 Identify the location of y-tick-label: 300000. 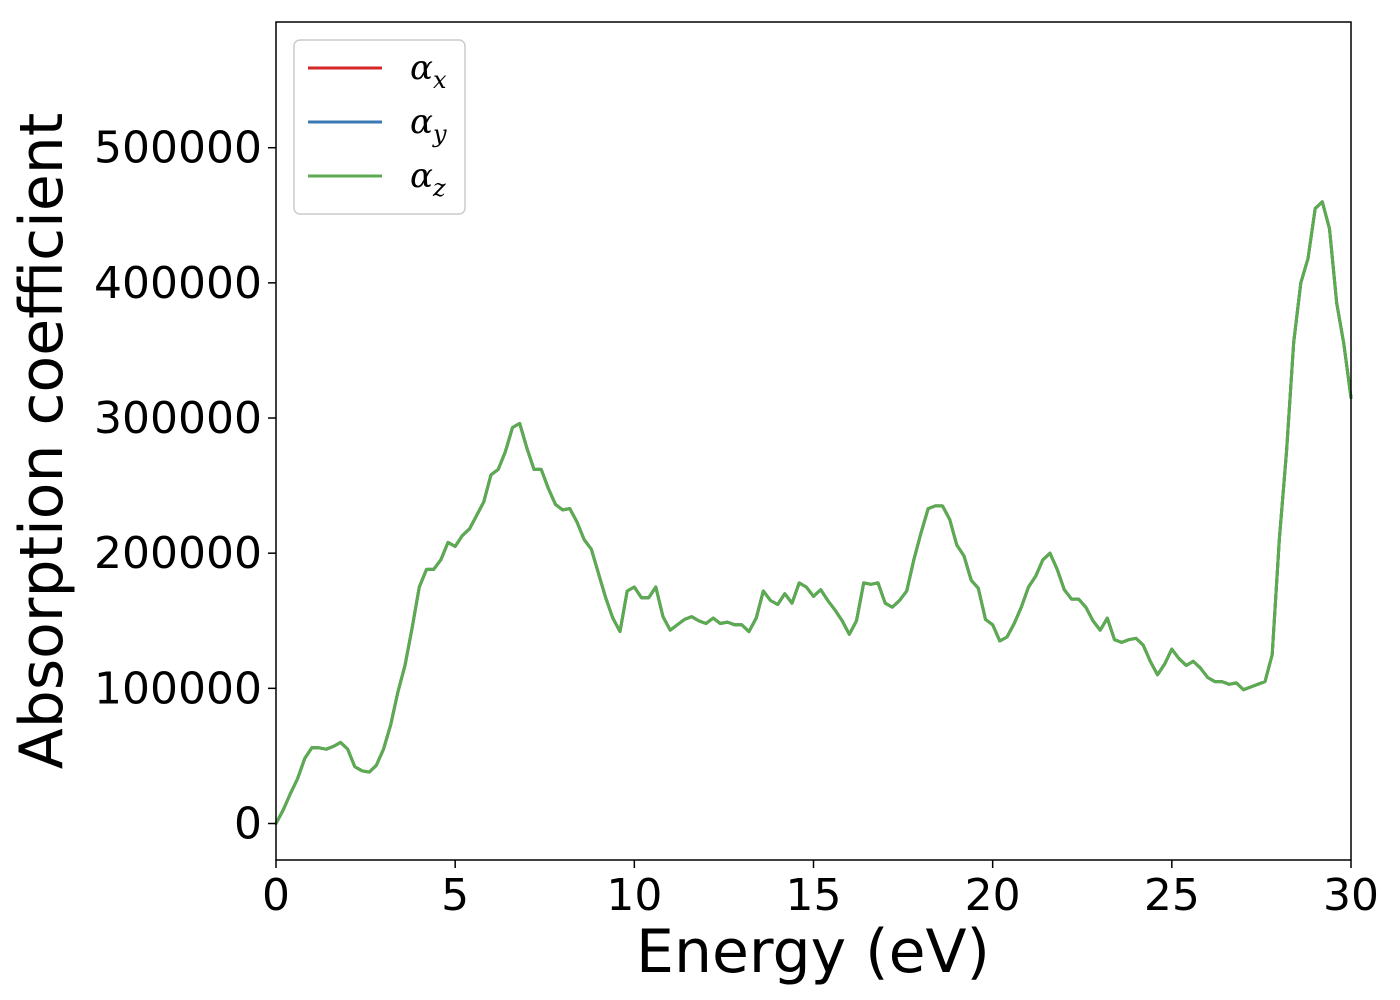
(178, 418).